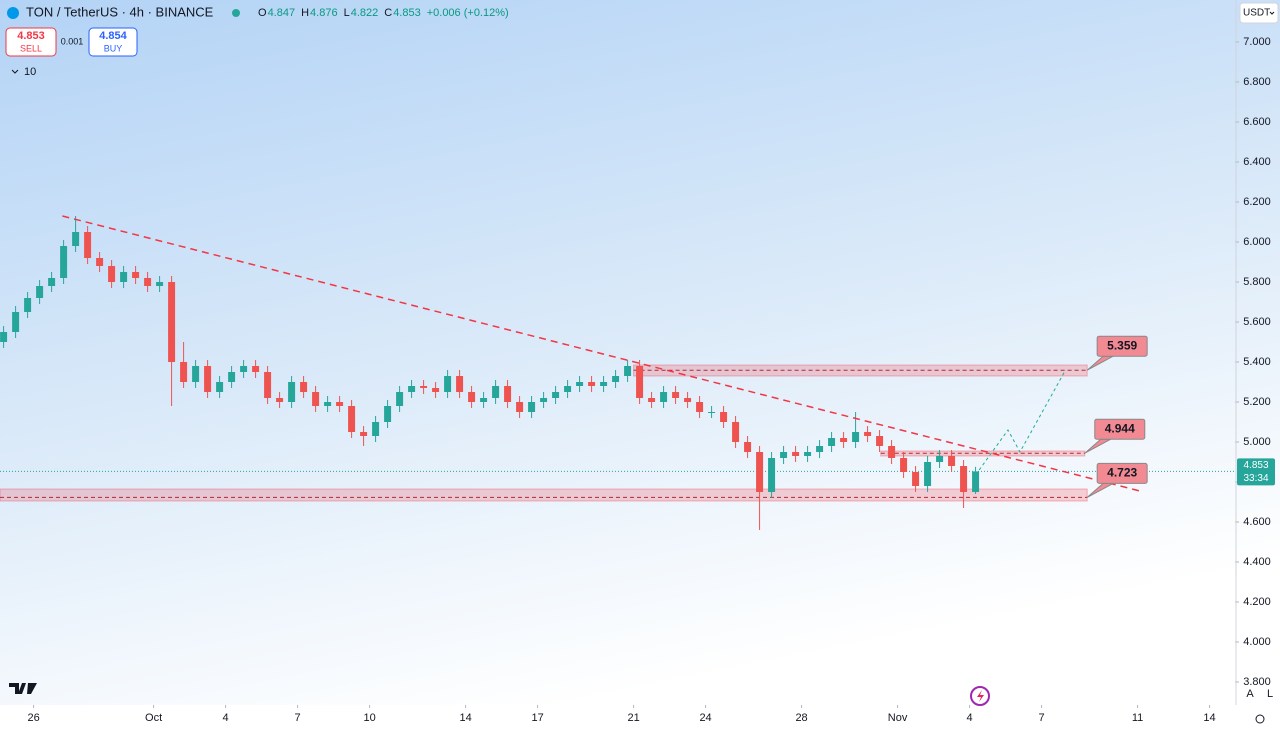 This screenshot has width=1280, height=730. Describe the element at coordinates (365, 13) in the screenshot. I see `ohlc-value: 4.822` at that location.